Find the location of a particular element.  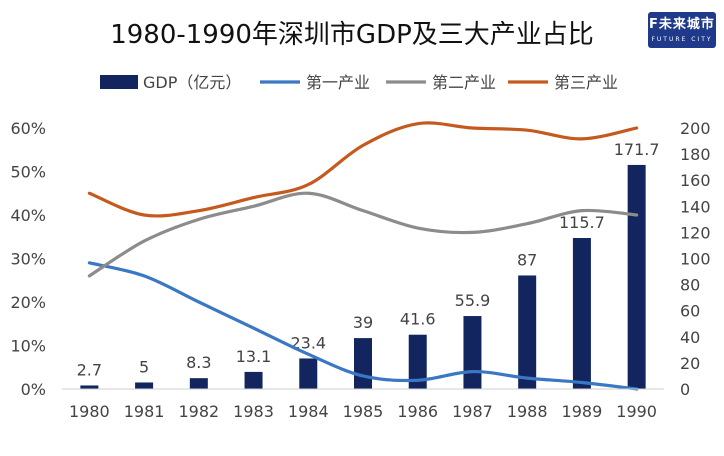

legend-swatch-gdp is located at coordinates (119, 82).